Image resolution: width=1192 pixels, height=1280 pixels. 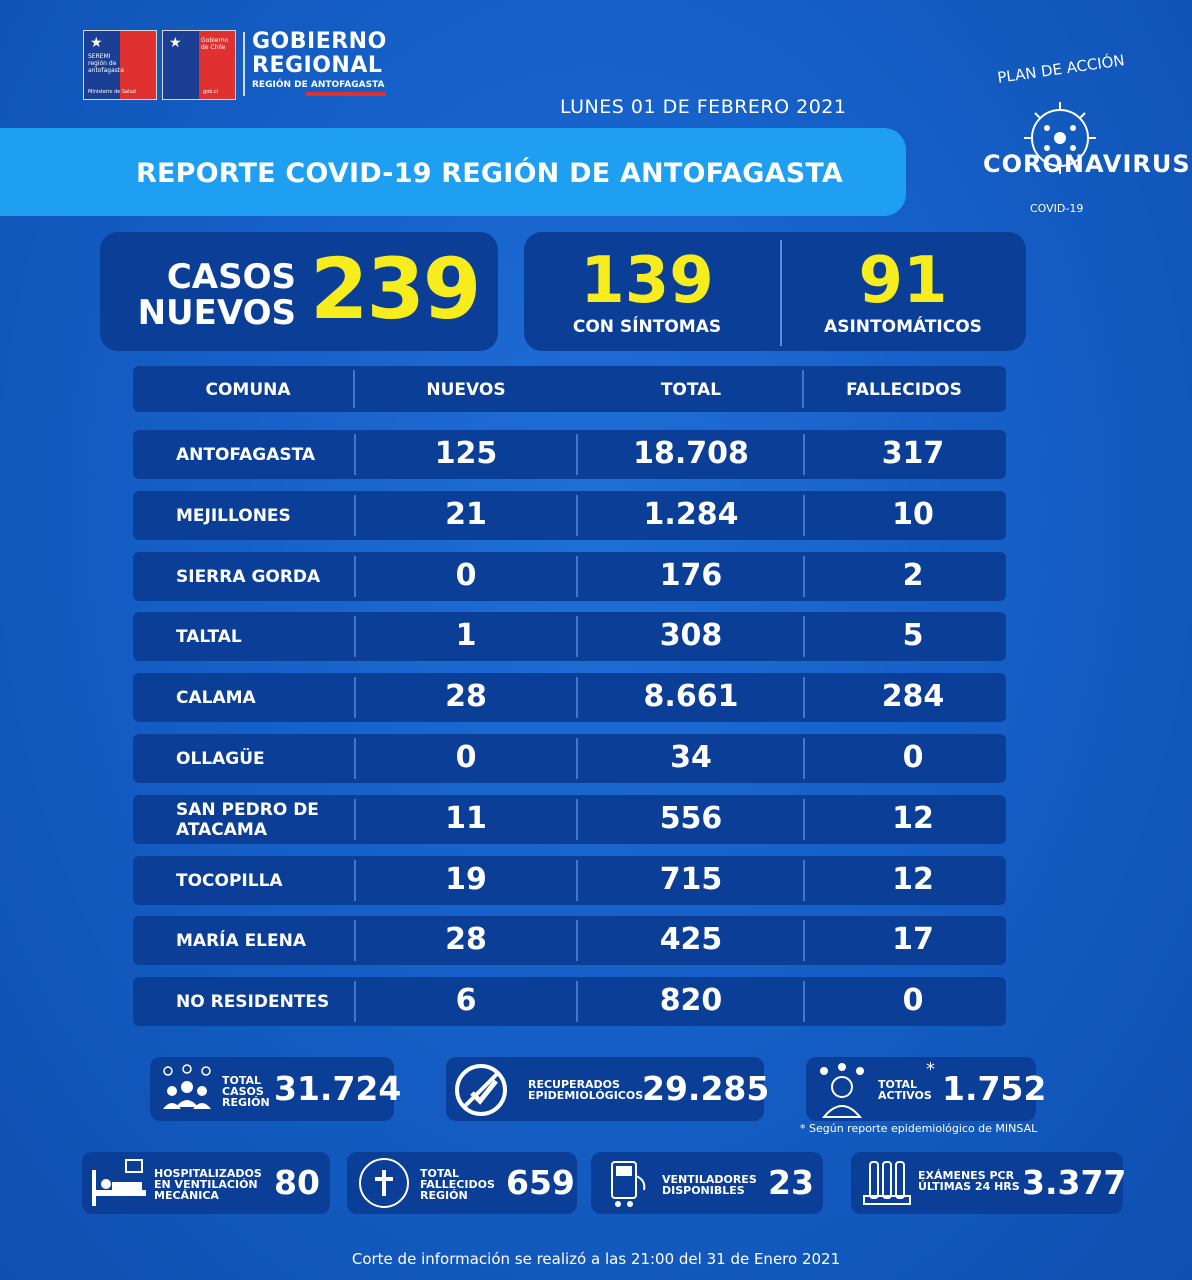 I want to click on nuevos-cell: 21, so click(x=466, y=514).